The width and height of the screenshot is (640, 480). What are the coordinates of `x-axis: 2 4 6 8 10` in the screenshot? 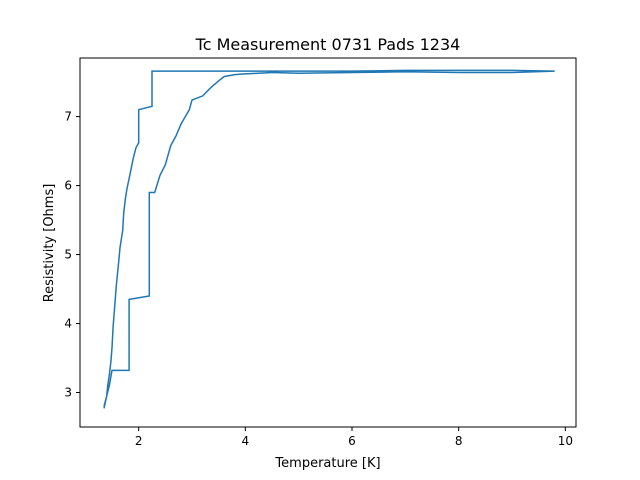 It's located at (354, 437).